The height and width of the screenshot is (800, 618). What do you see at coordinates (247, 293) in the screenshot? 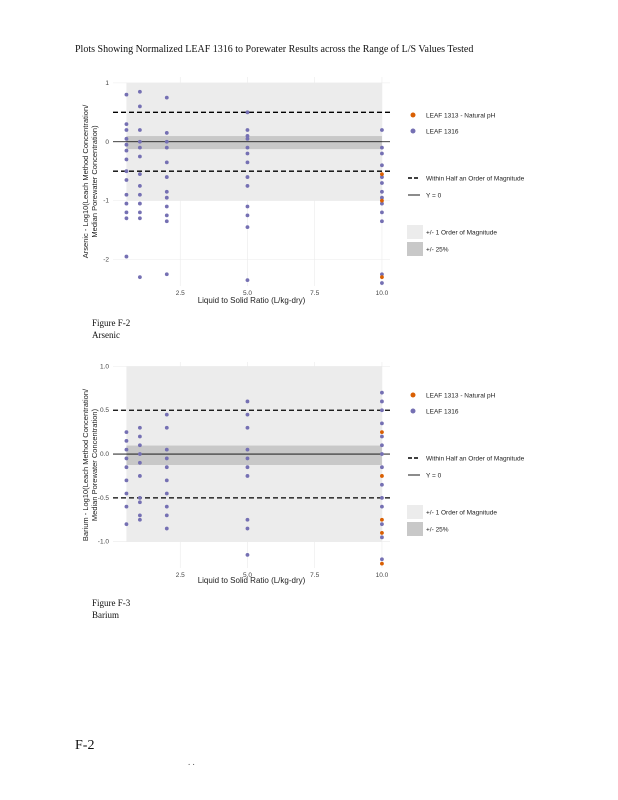
I see `x-tick-label: 5.0` at bounding box center [247, 293].